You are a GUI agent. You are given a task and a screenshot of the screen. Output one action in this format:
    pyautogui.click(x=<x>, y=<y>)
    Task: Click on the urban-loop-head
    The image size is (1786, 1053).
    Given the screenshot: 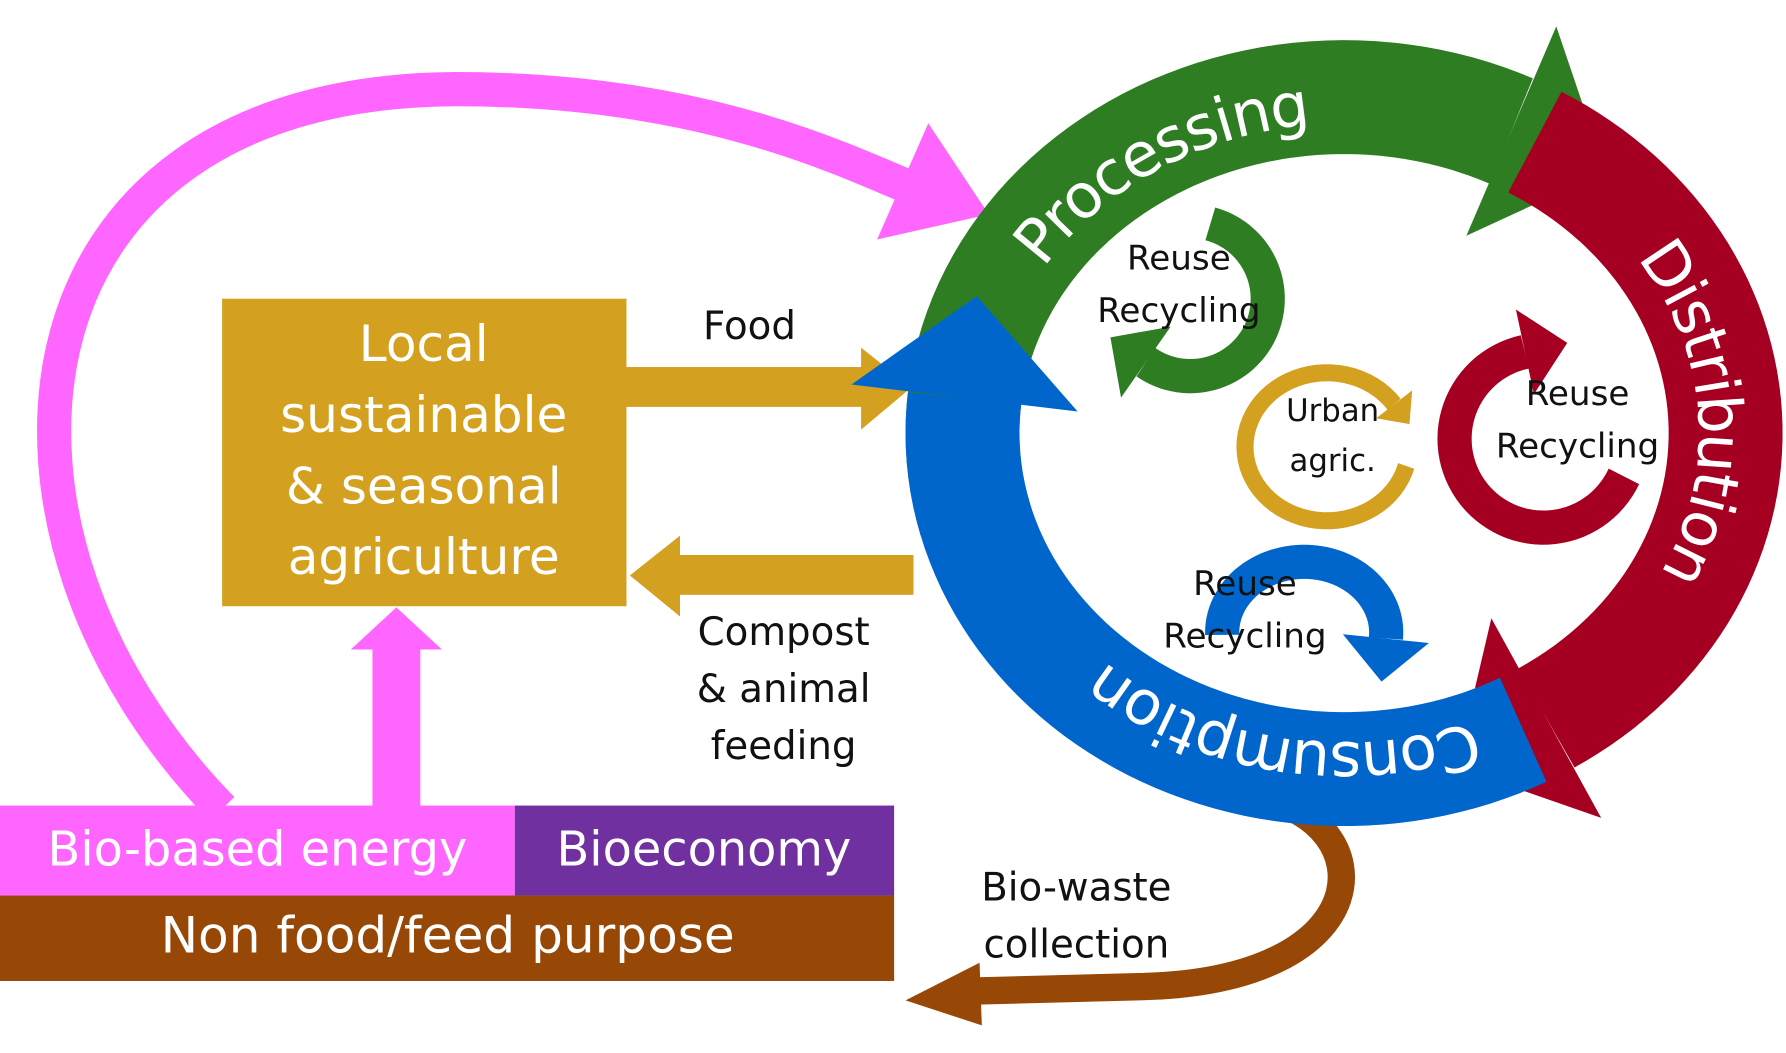 What is the action you would take?
    pyautogui.click(x=1394, y=407)
    